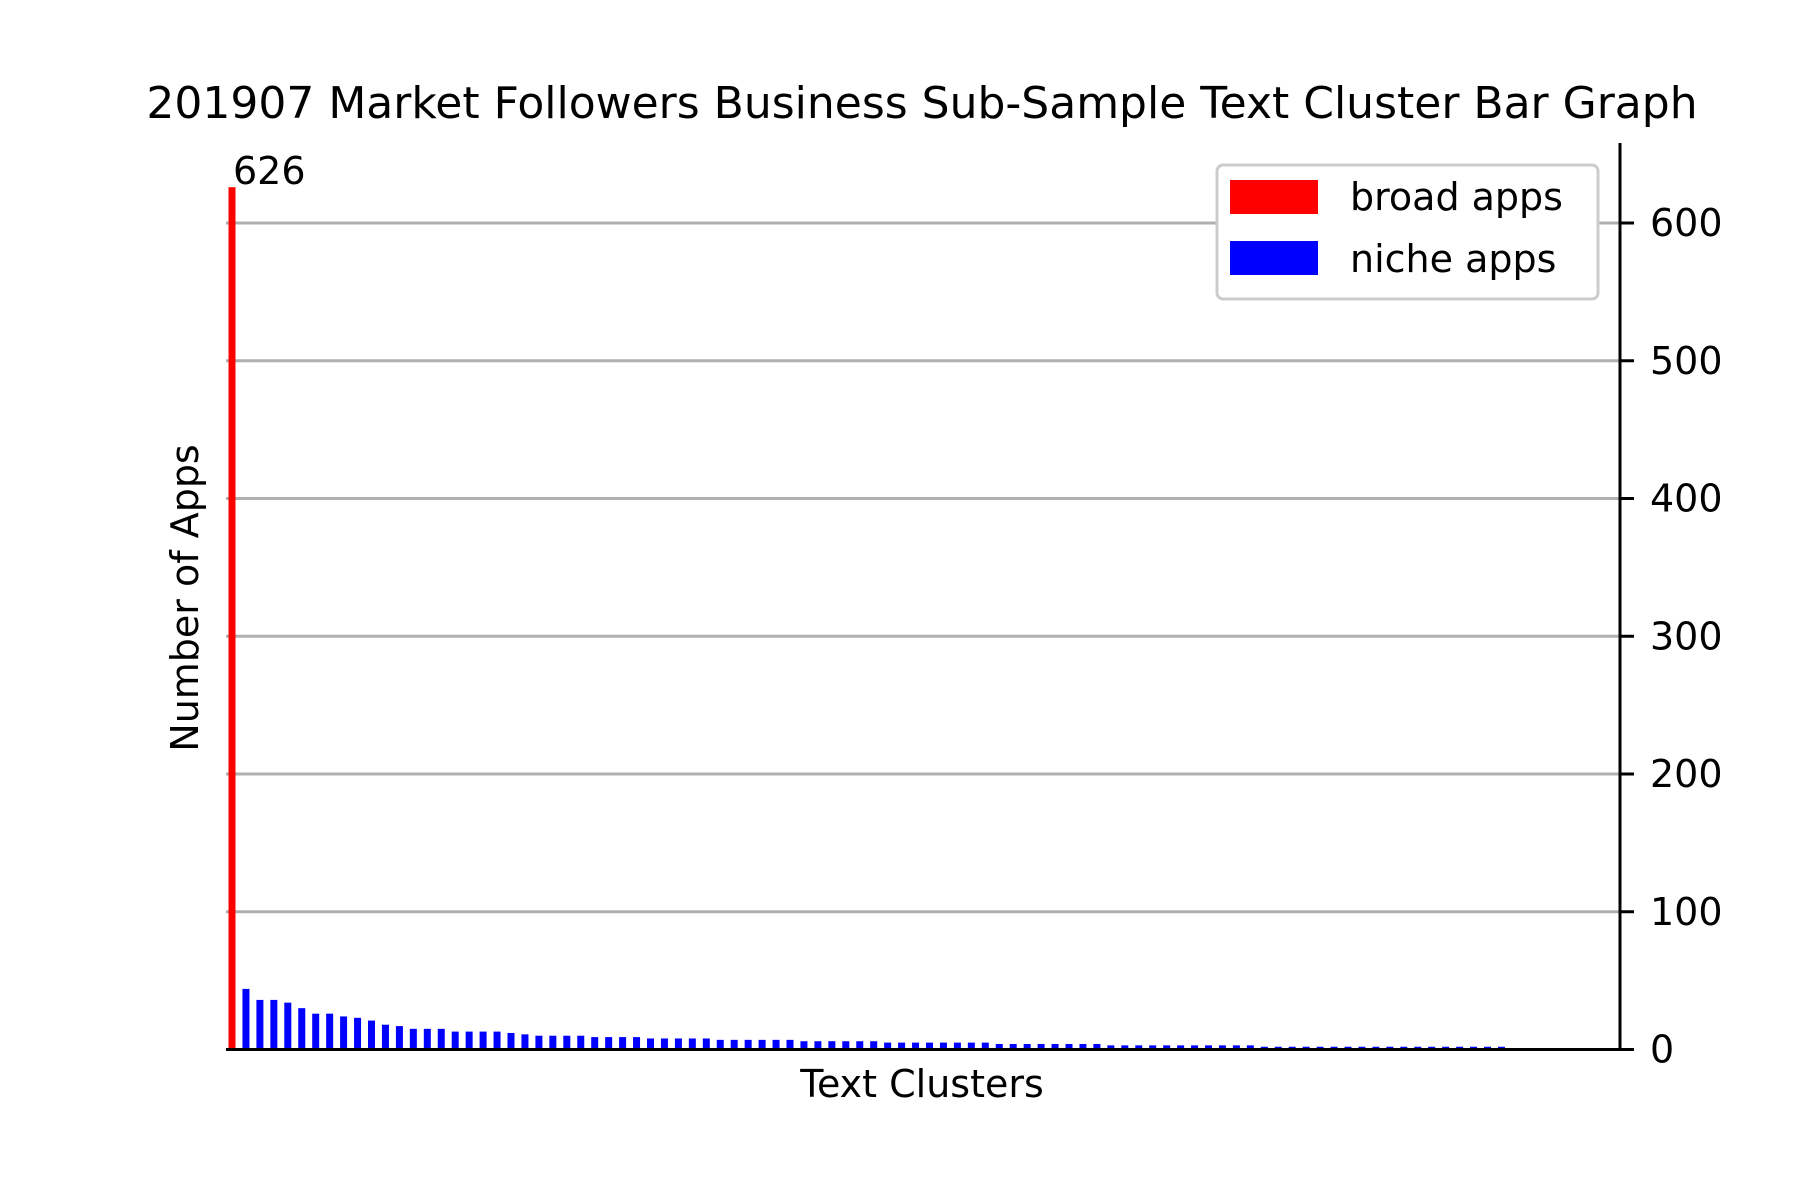  I want to click on legend: broad apps niche apps, so click(1407, 232).